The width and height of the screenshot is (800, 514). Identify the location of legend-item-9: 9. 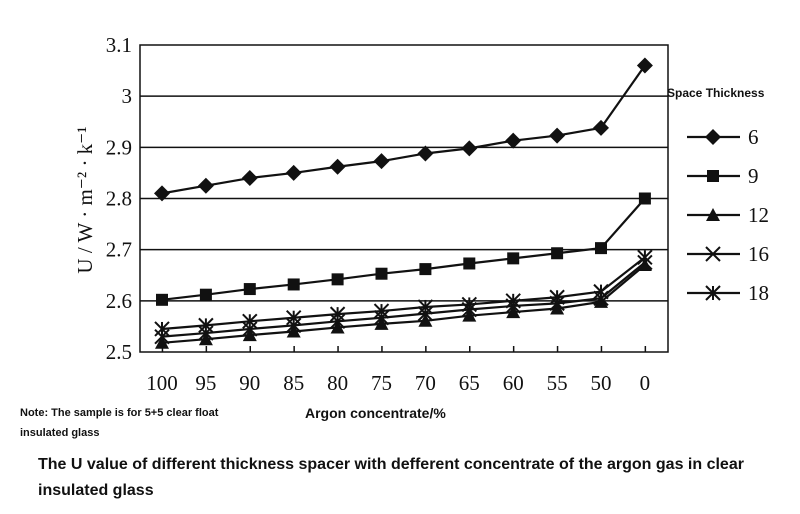
(723, 176).